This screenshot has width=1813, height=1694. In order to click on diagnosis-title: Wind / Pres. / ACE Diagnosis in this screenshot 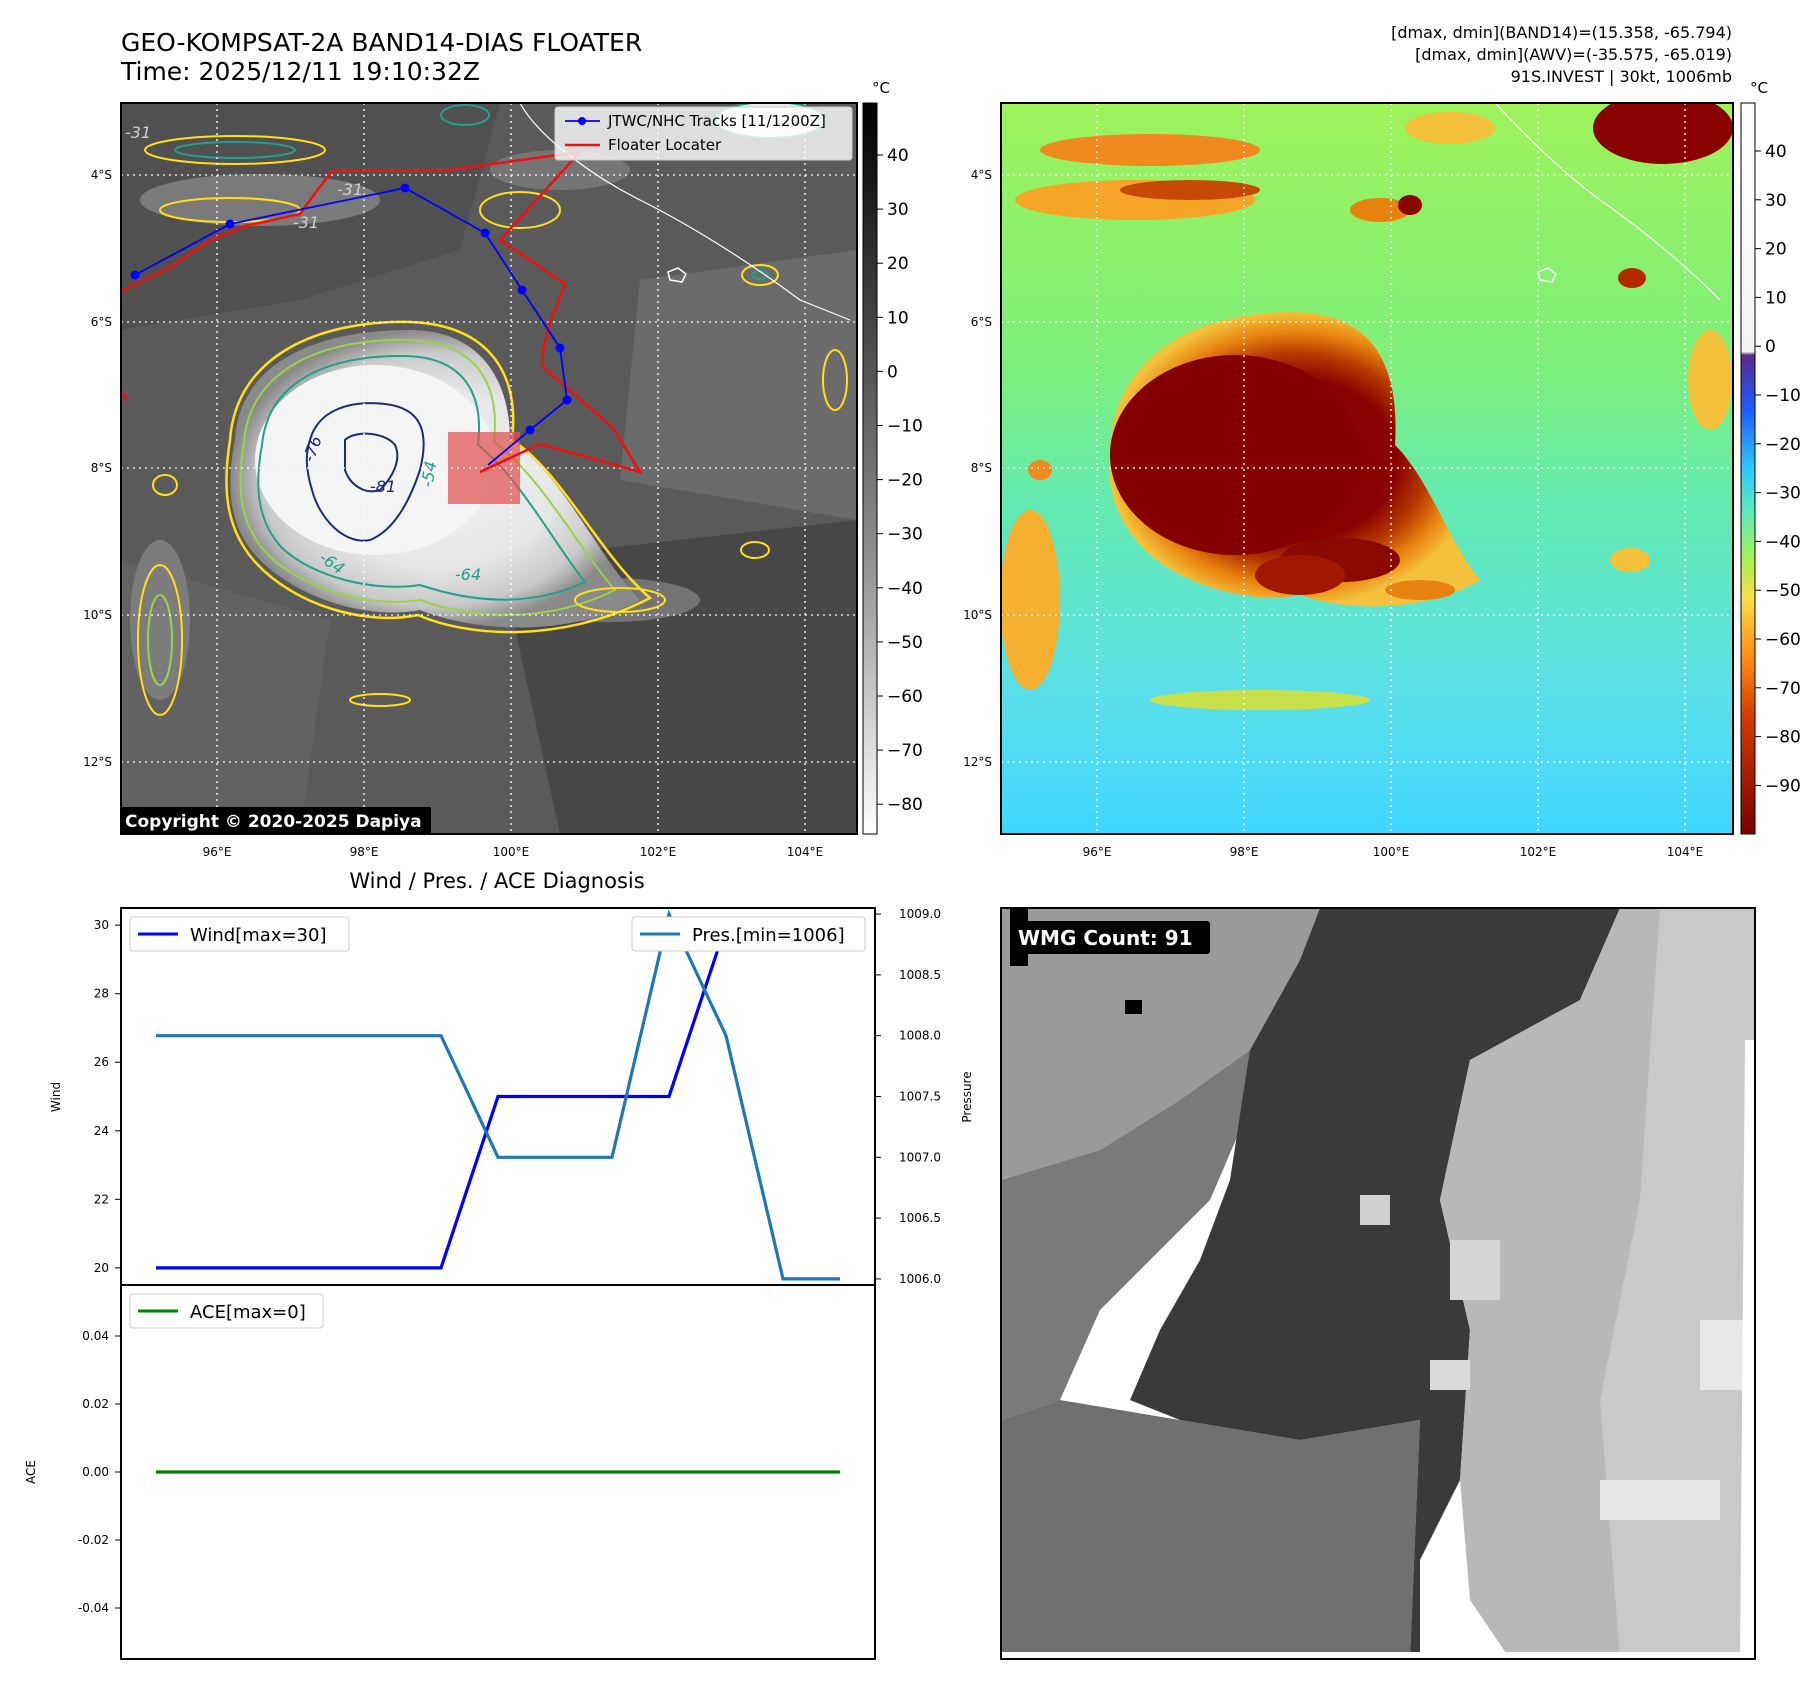, I will do `click(496, 881)`.